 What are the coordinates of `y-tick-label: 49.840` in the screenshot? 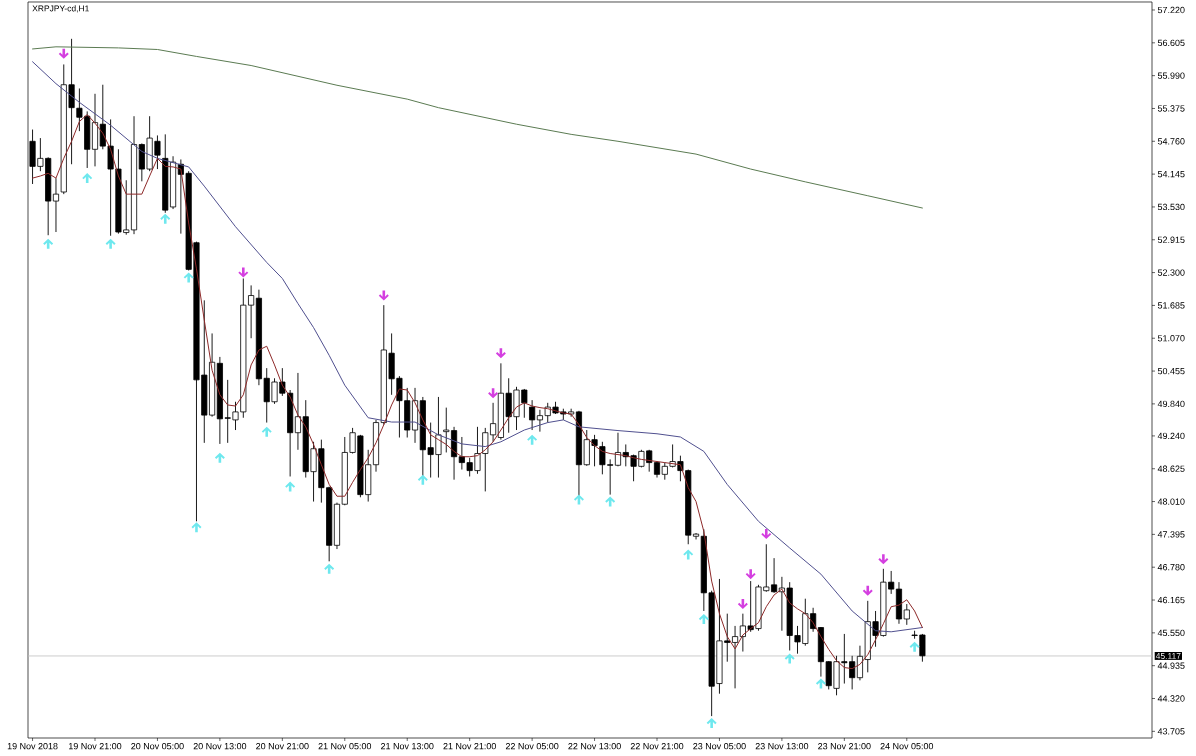 It's located at (1171, 404).